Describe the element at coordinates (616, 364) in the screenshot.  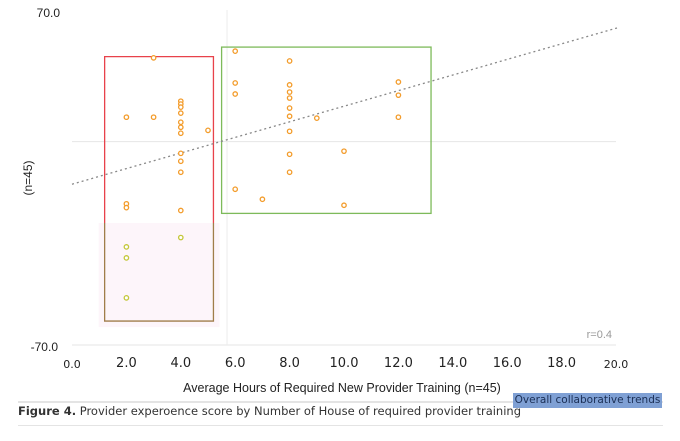
I see `x-tick-label: 20.0` at that location.